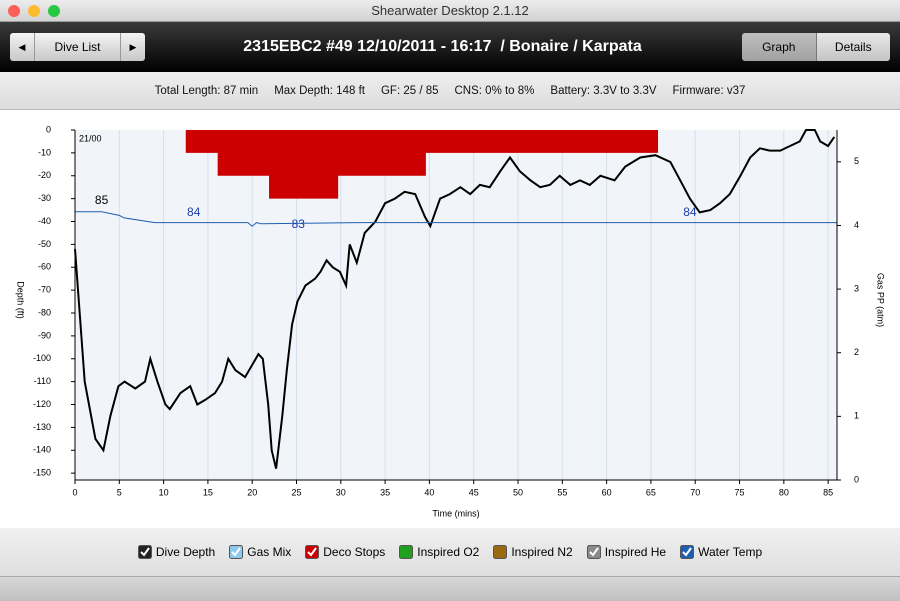  Describe the element at coordinates (44, 312) in the screenshot. I see `y-tick-label: -80` at that location.